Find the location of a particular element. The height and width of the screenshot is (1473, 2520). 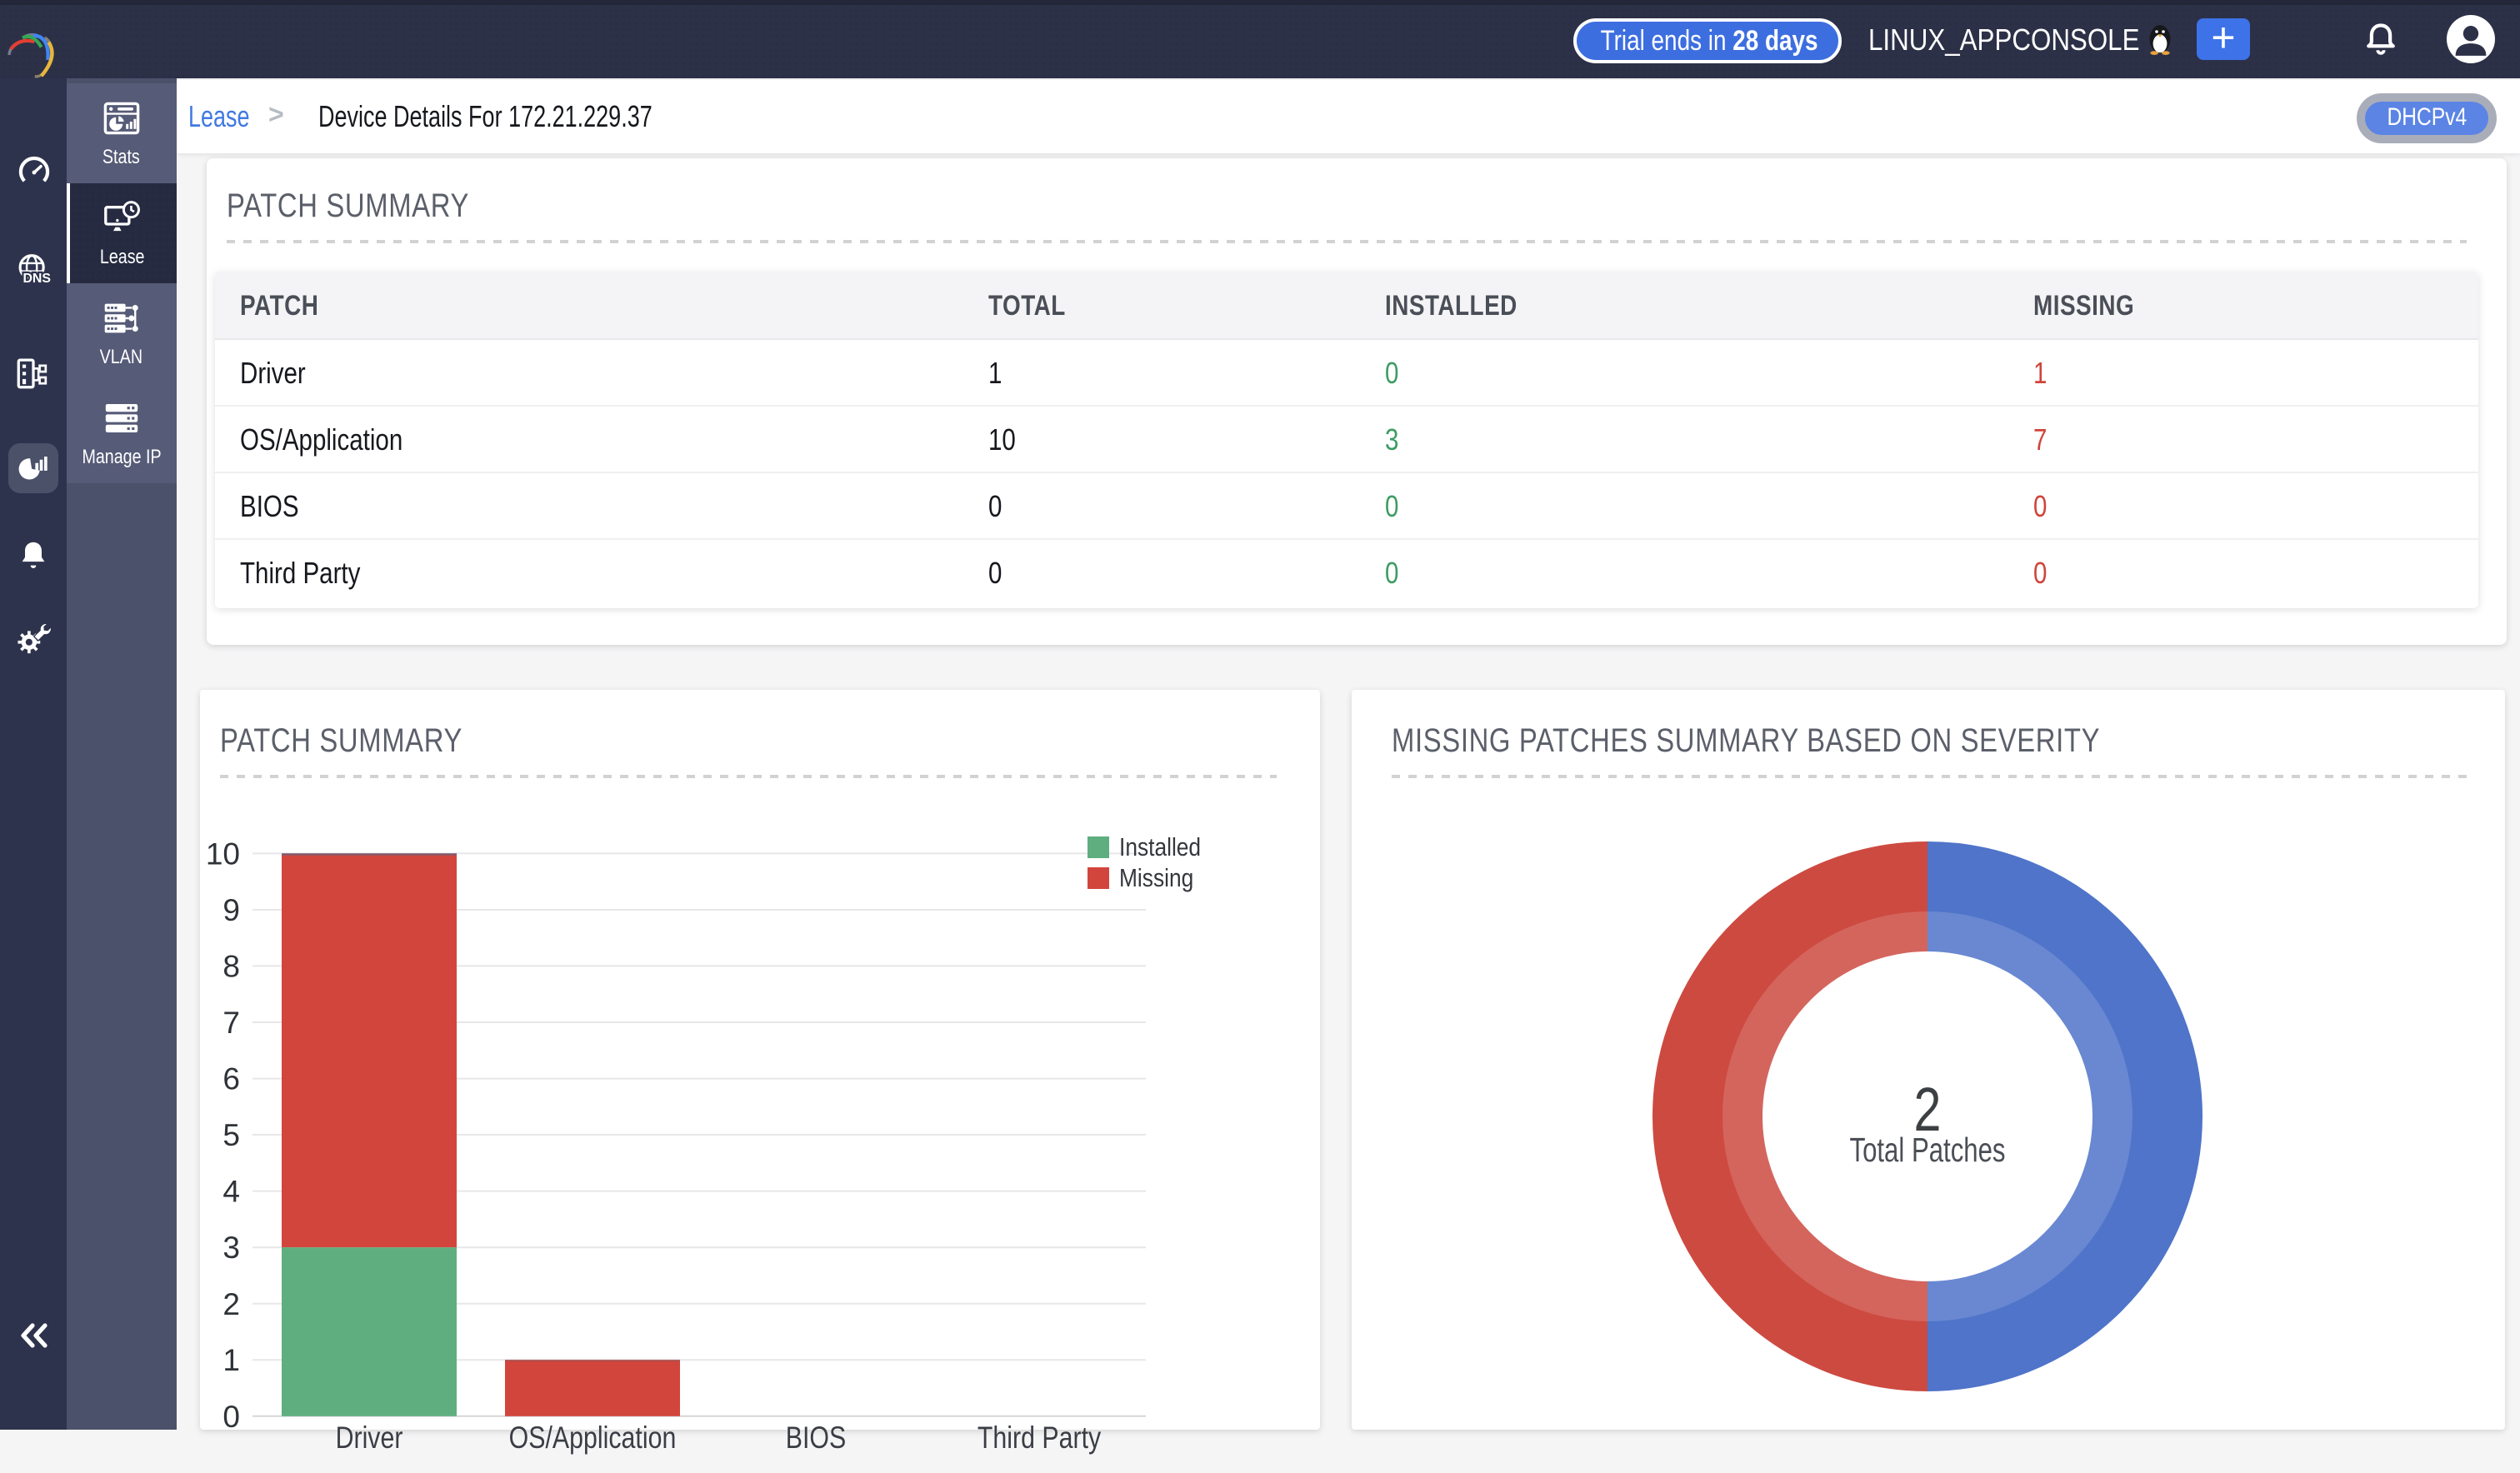

svg-text: 3 is located at coordinates (231, 1248).